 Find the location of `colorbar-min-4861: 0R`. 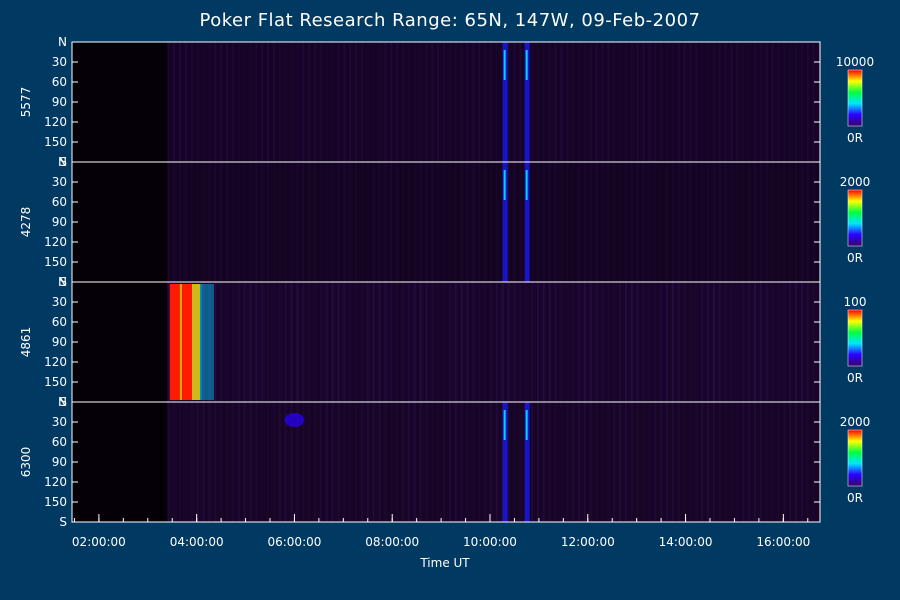

colorbar-min-4861: 0R is located at coordinates (855, 378).